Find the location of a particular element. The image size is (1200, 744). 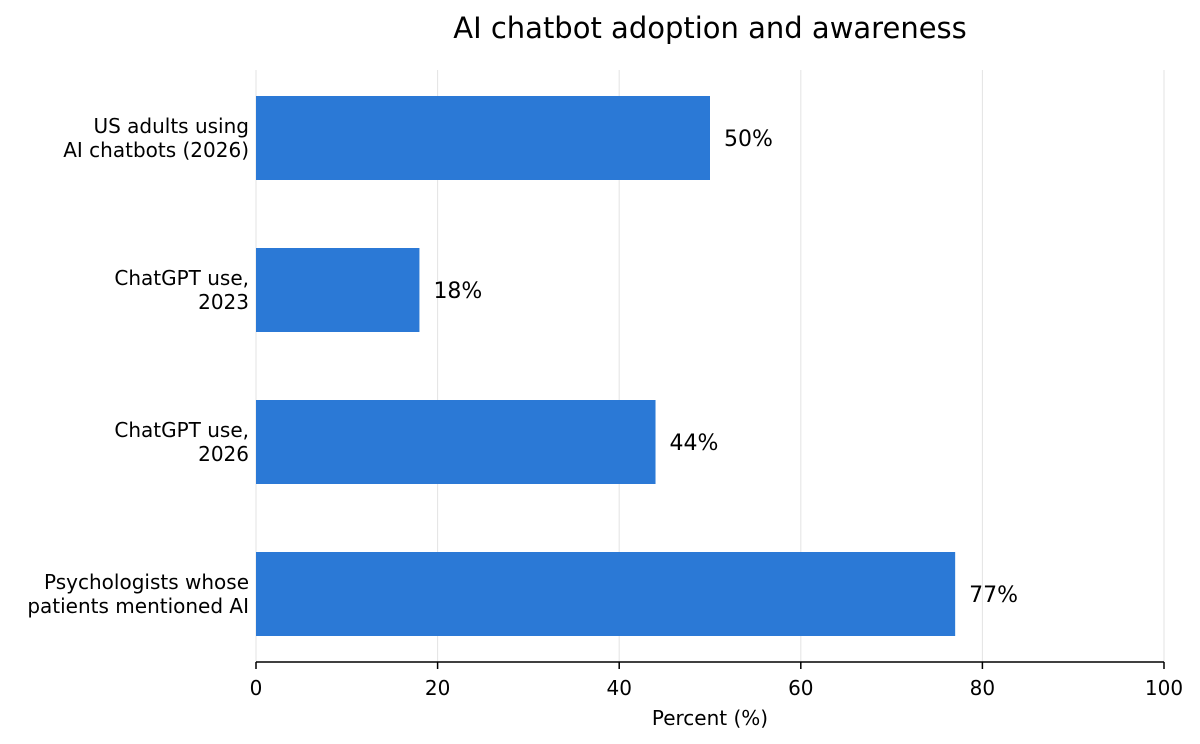

category-label-3: Psychologists whose patients mentioned AI is located at coordinates (138, 594).